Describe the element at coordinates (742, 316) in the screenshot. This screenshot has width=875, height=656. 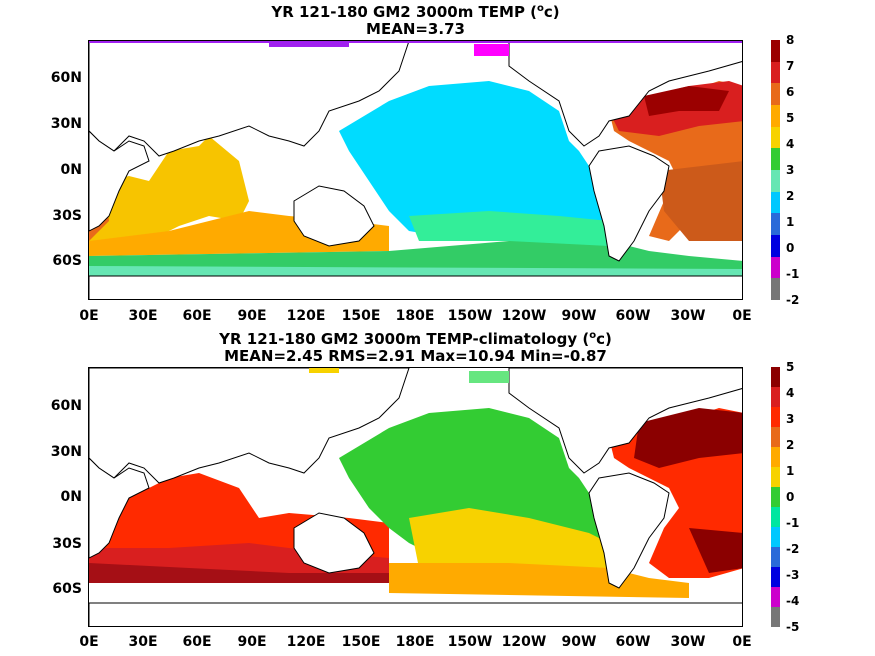
I see `panel1-lon-0e-end: 0E` at that location.